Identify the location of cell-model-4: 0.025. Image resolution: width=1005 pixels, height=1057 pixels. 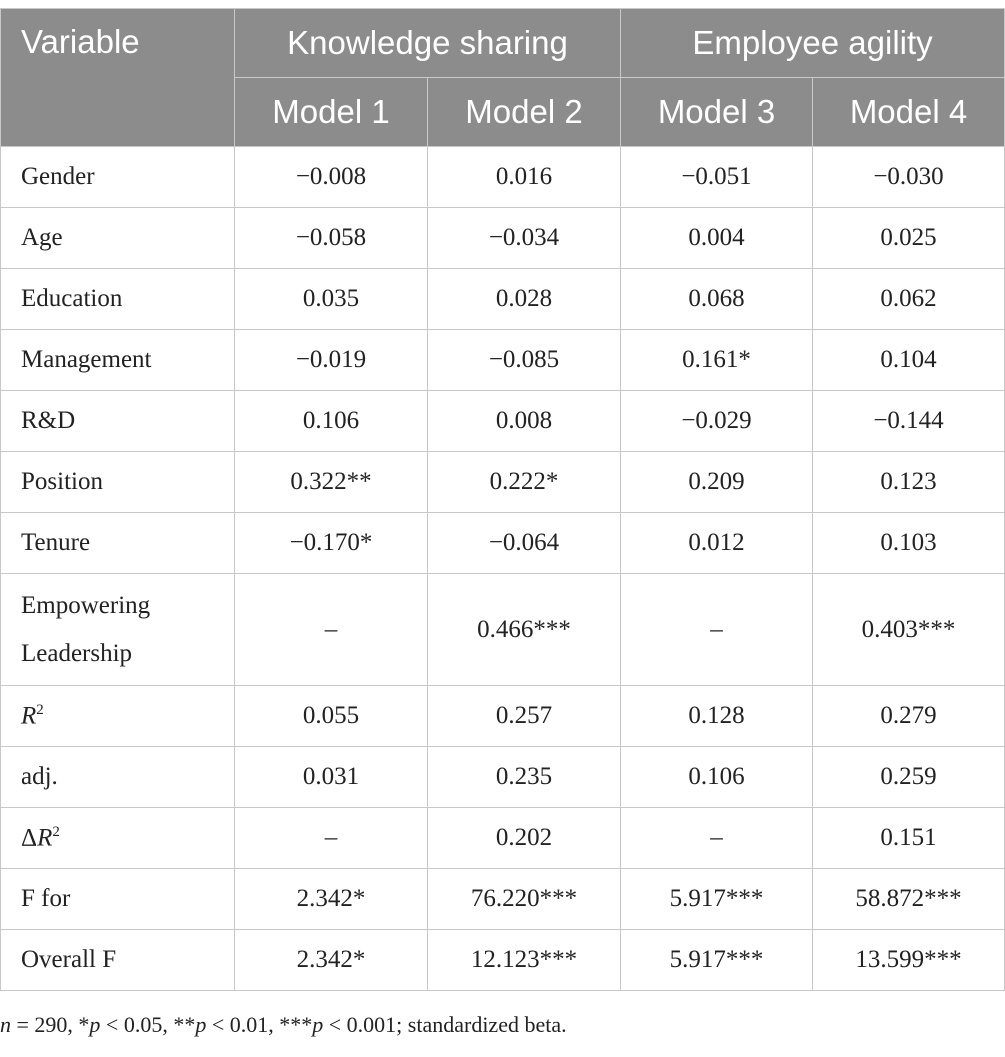
(908, 238).